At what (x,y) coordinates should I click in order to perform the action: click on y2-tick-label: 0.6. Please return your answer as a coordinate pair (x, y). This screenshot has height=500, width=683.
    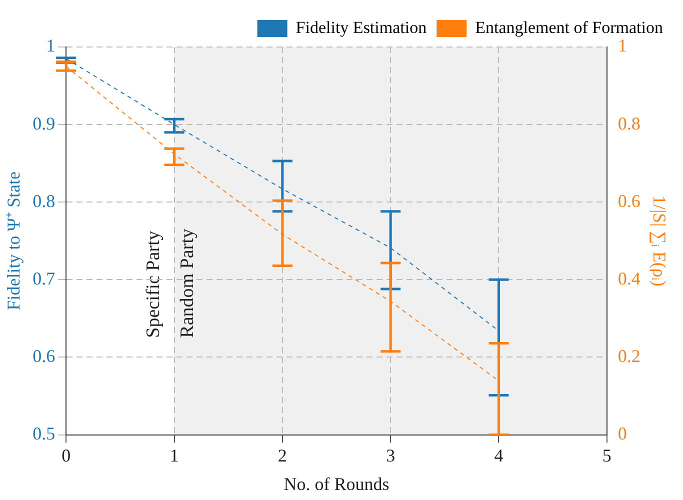
    Looking at the image, I should click on (629, 200).